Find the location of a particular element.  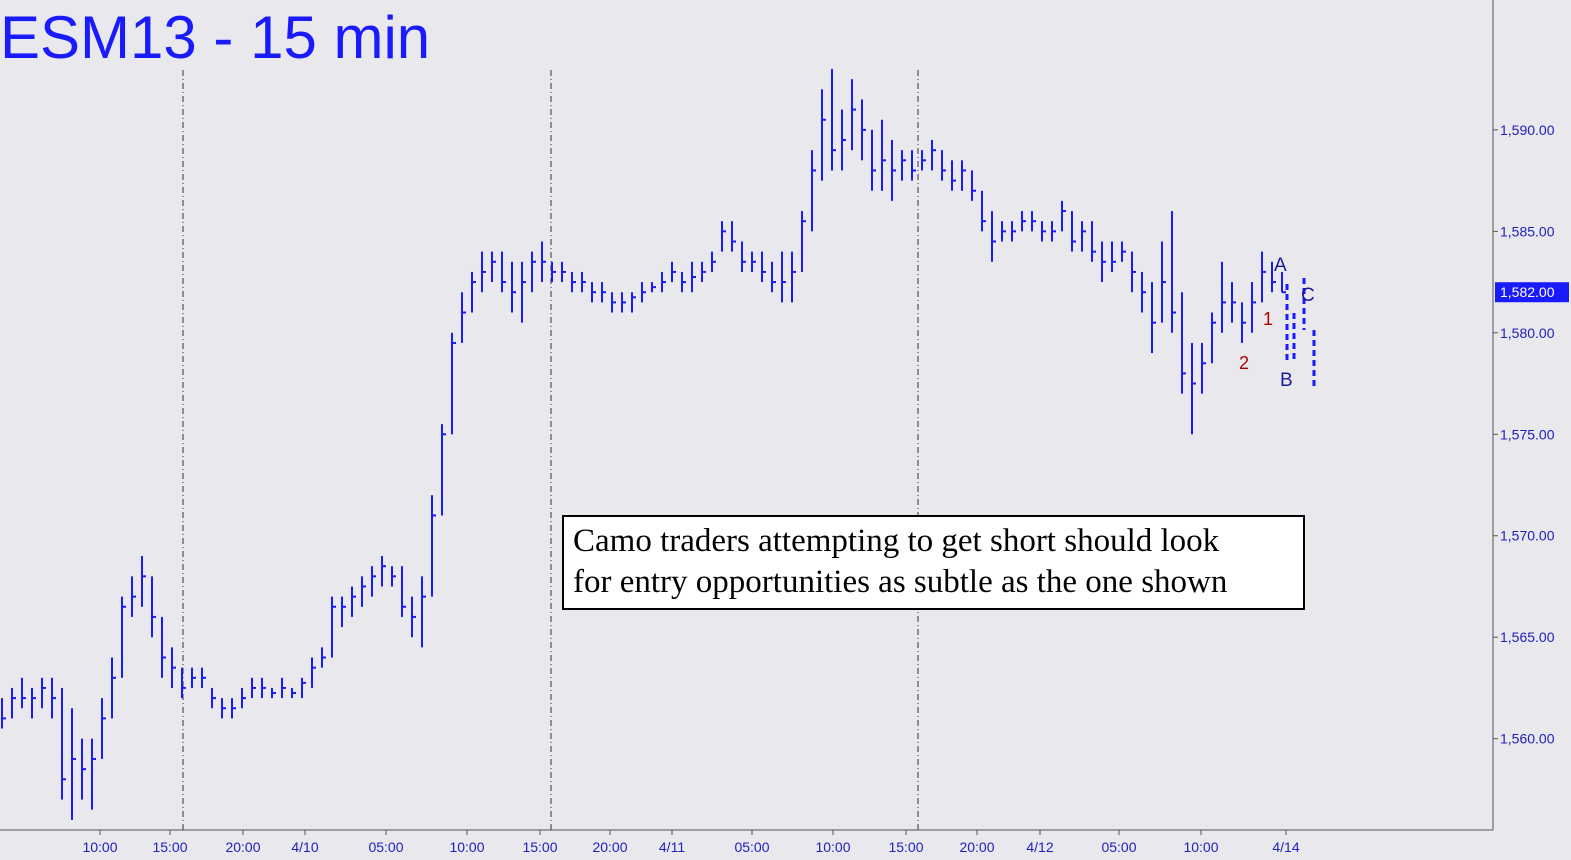

annotation: B is located at coordinates (1286, 380).